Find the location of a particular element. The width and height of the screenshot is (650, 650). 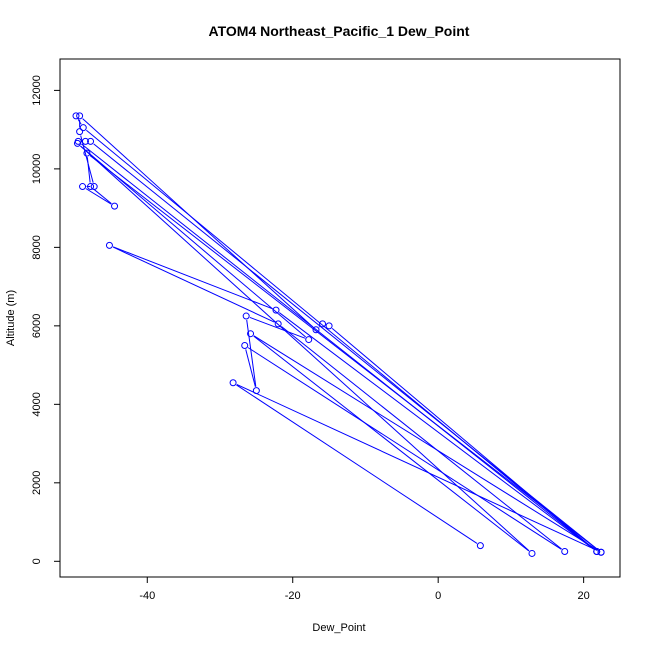

x-tick-label-0: -40 is located at coordinates (147, 596).